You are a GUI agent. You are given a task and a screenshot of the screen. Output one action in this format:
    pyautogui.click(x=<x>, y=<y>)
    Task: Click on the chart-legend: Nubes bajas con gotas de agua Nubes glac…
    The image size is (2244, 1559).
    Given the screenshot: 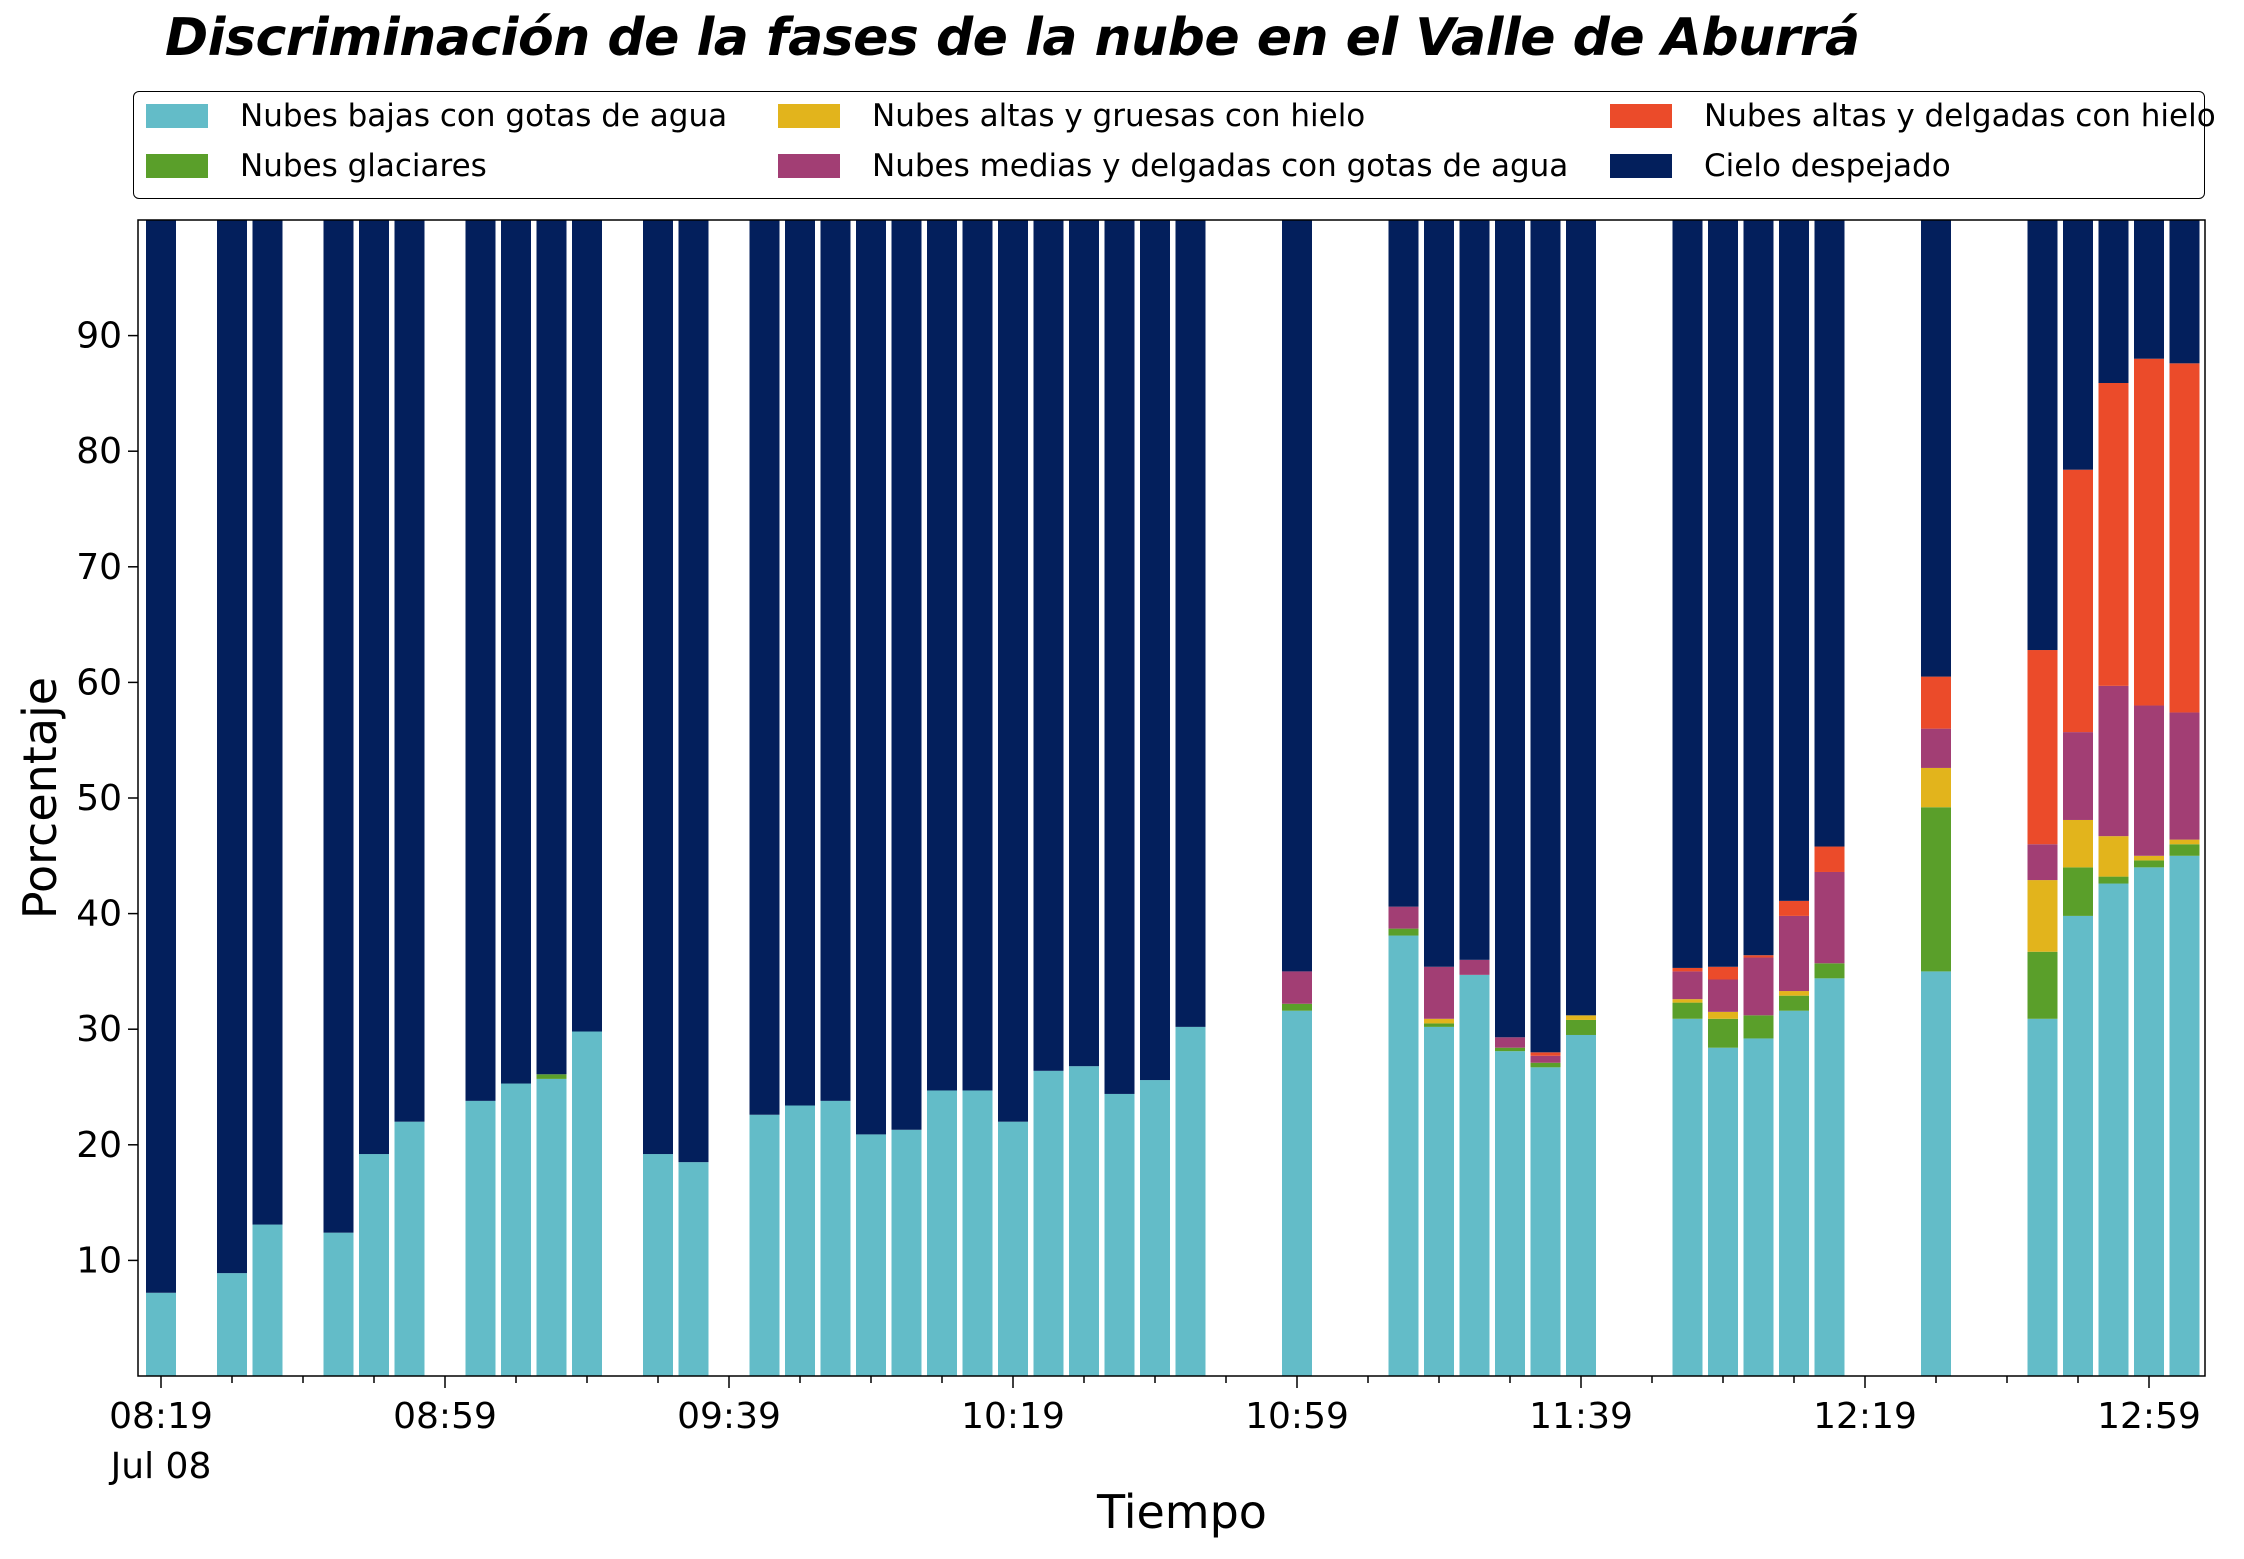 What is the action you would take?
    pyautogui.click(x=1174, y=145)
    